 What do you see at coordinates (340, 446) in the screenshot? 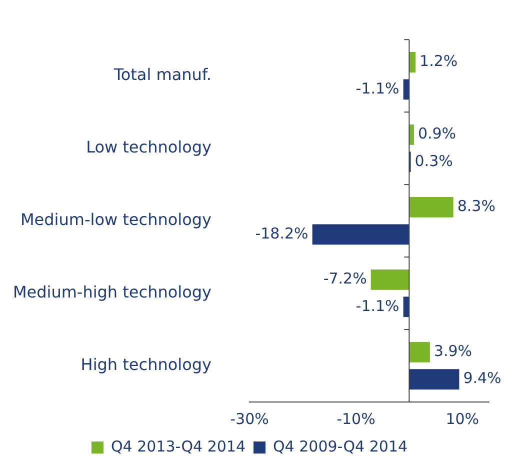
I see `legend-label: Q4 2009-Q4 2014` at bounding box center [340, 446].